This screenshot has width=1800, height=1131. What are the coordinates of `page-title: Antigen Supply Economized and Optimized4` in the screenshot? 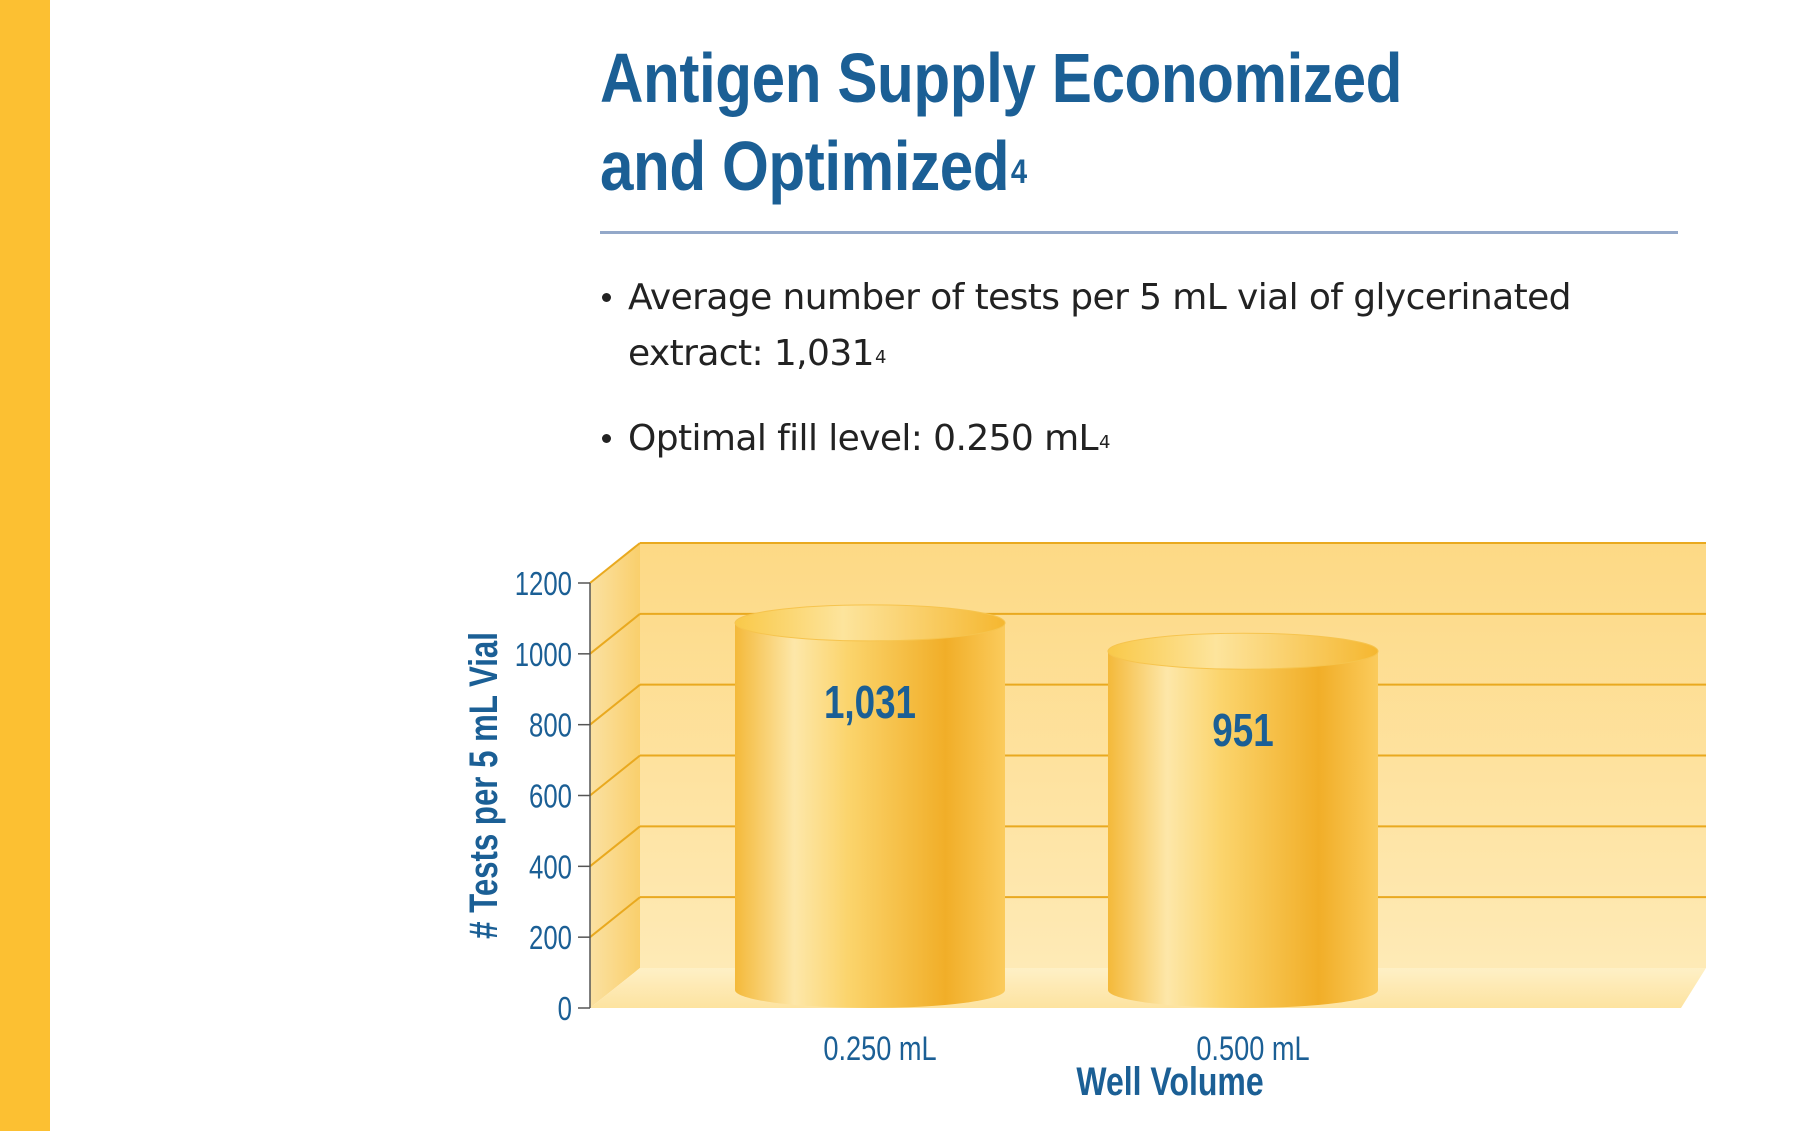 It's located at (1073, 122).